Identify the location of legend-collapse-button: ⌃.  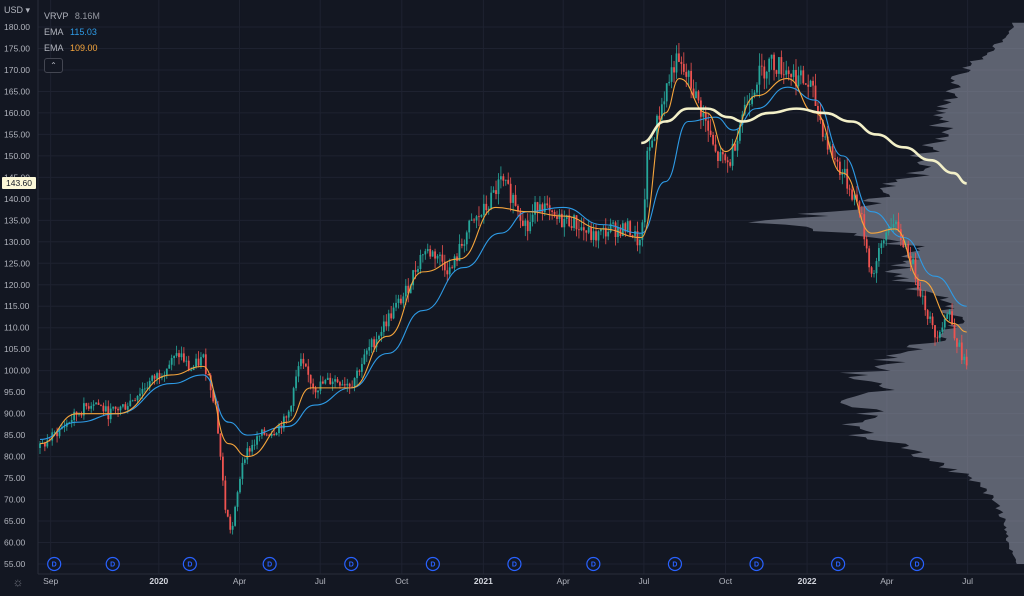
(53, 65).